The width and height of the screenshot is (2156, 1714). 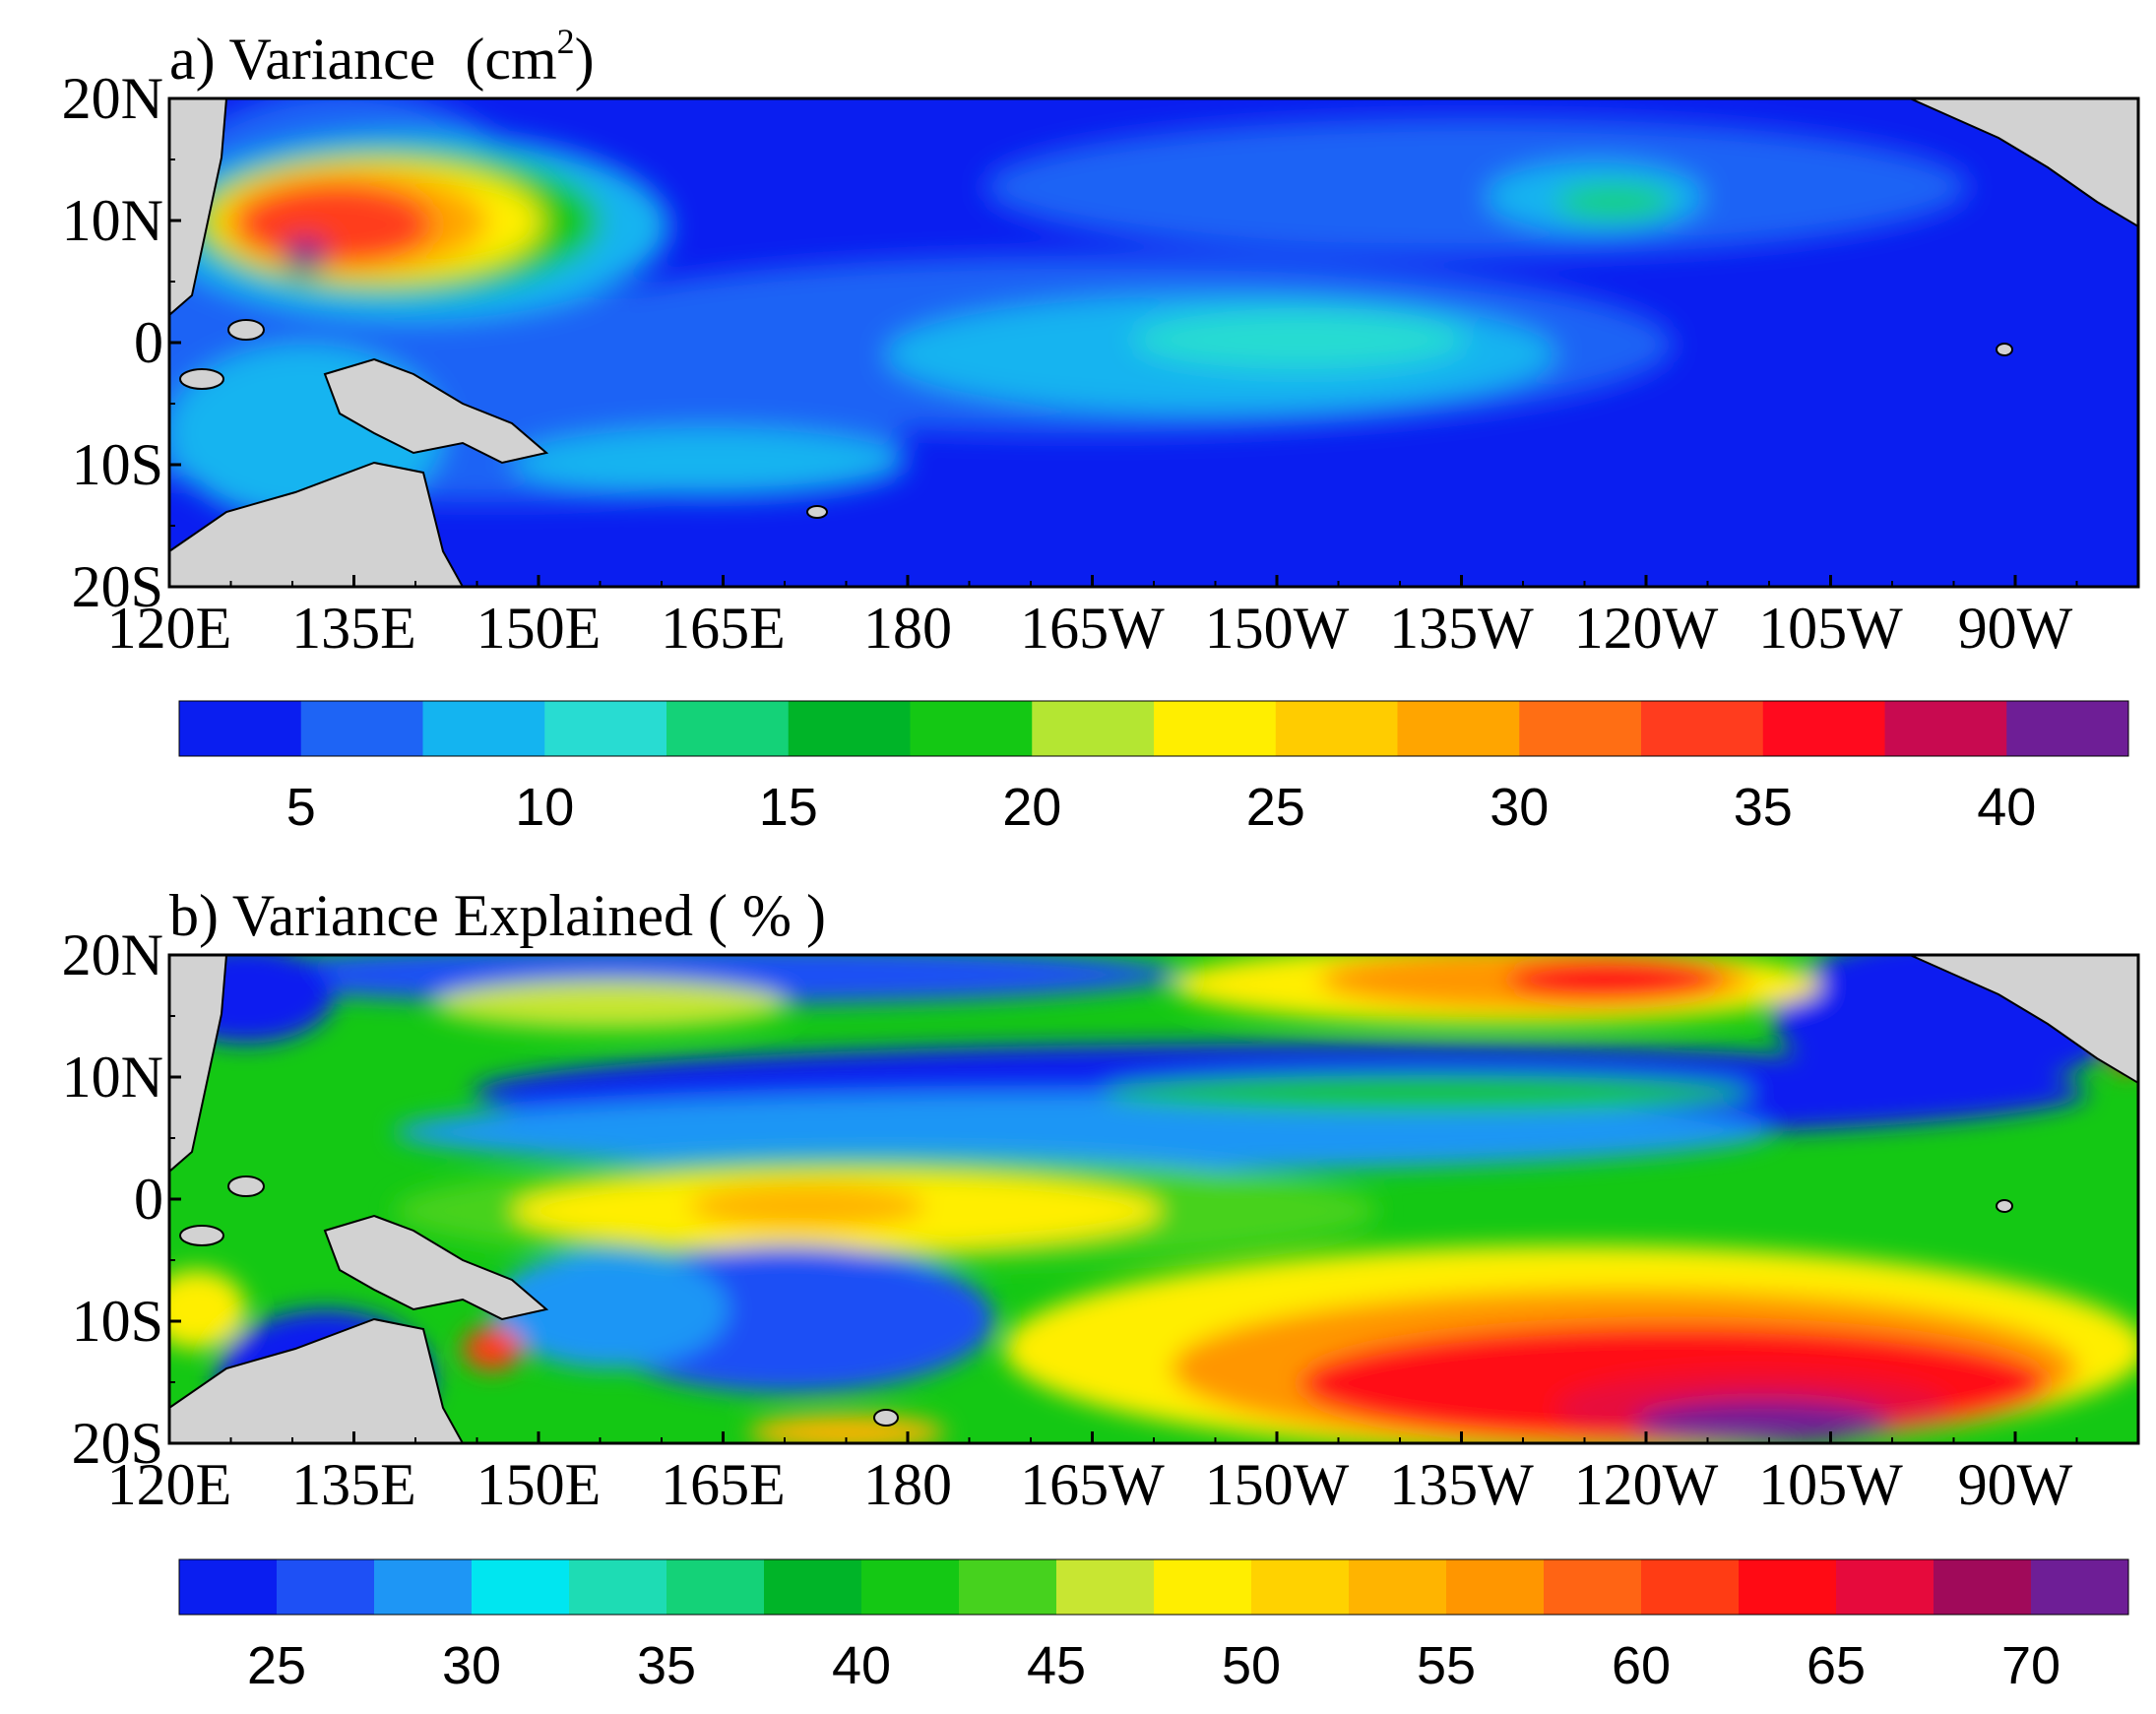 What do you see at coordinates (908, 628) in the screenshot?
I see `x-tick-label: 180` at bounding box center [908, 628].